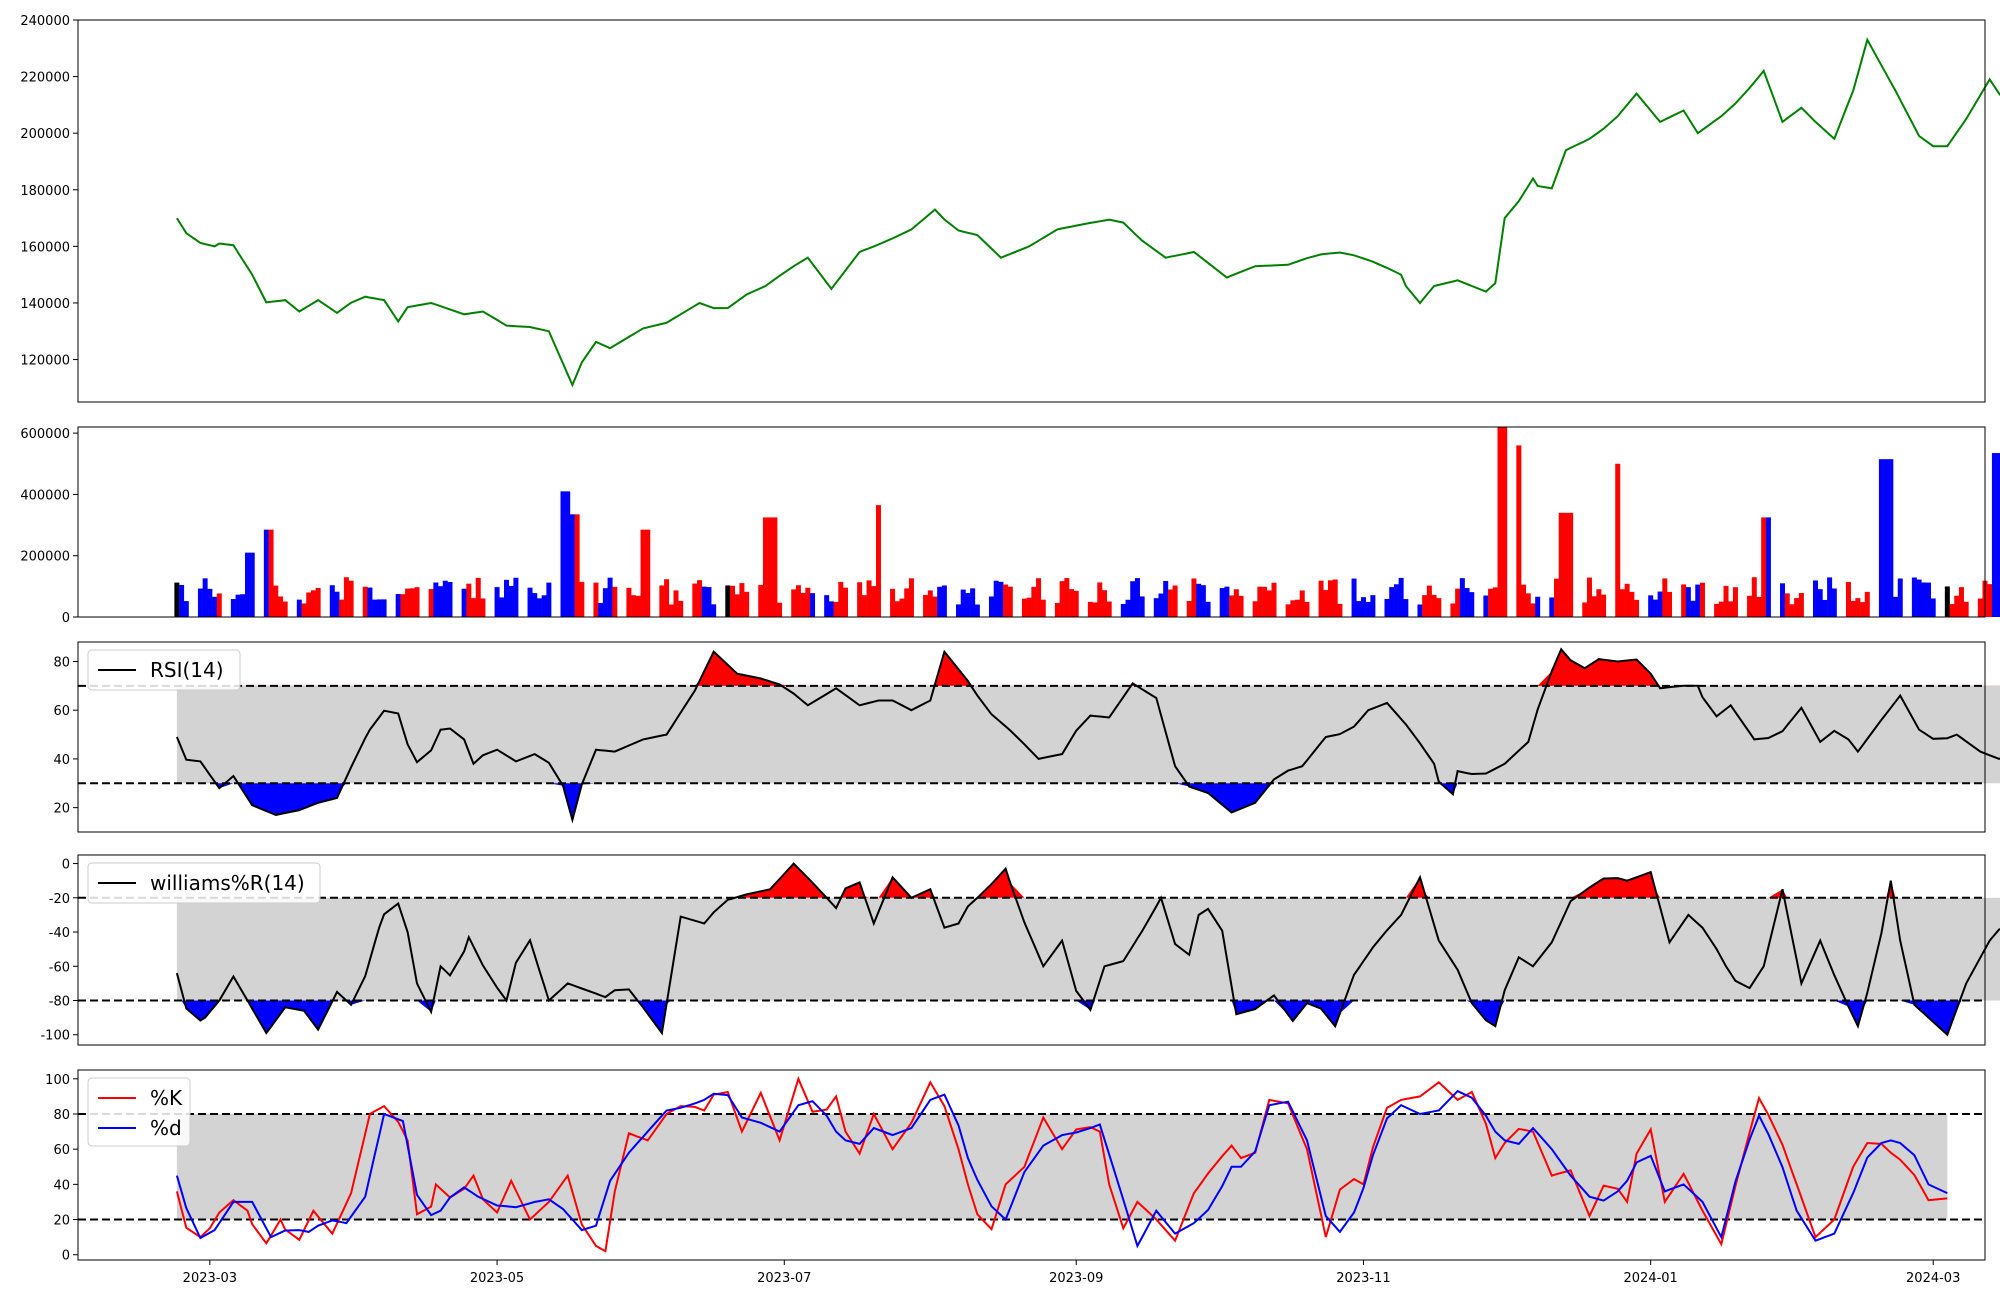 This screenshot has width=2000, height=1300. Describe the element at coordinates (204, 883) in the screenshot. I see `williams-legend-box` at that location.